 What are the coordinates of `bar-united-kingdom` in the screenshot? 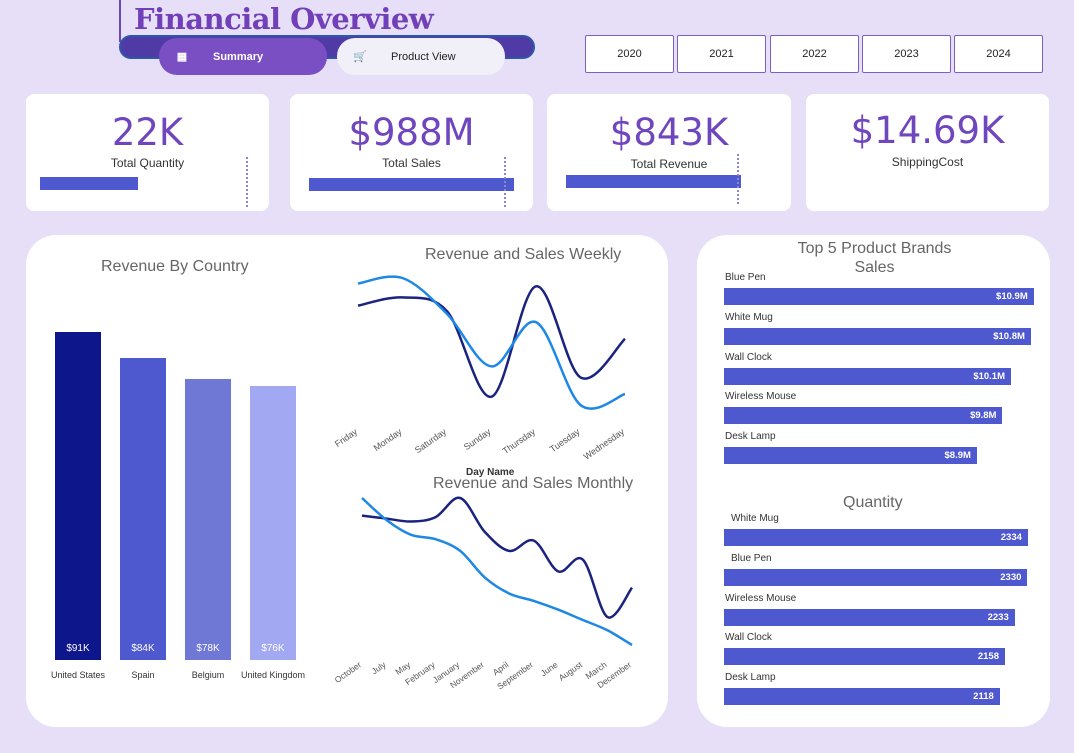 It's located at (273, 523).